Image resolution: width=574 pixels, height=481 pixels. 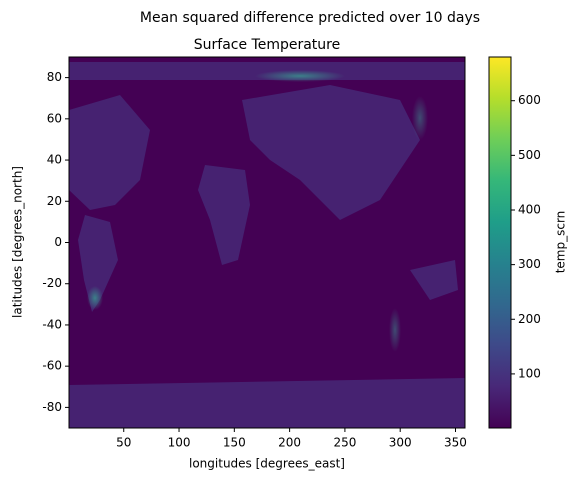 I want to click on chart-subtitle: Surface Temperature, so click(x=267, y=45).